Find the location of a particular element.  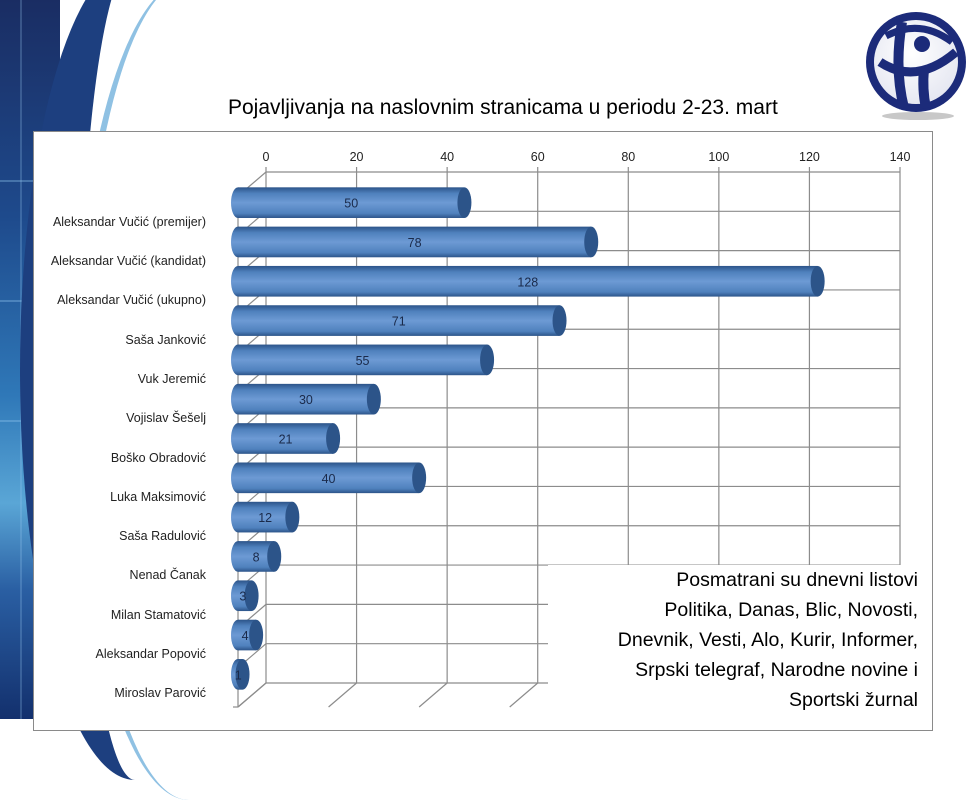

bar: 55 is located at coordinates (363, 360).